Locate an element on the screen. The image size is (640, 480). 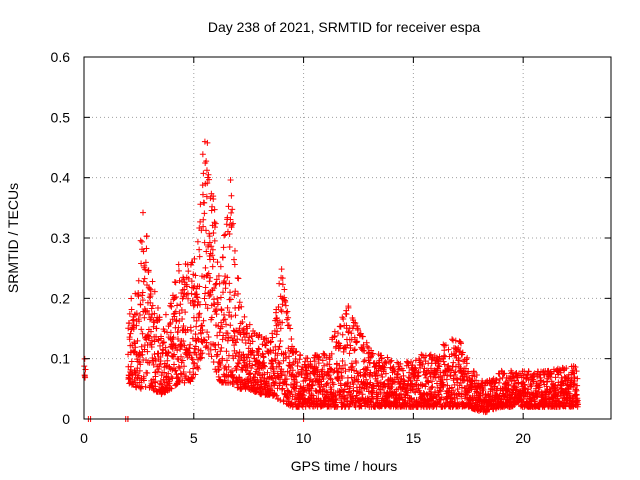
y-tick-label: 0.3 is located at coordinates (61, 238).